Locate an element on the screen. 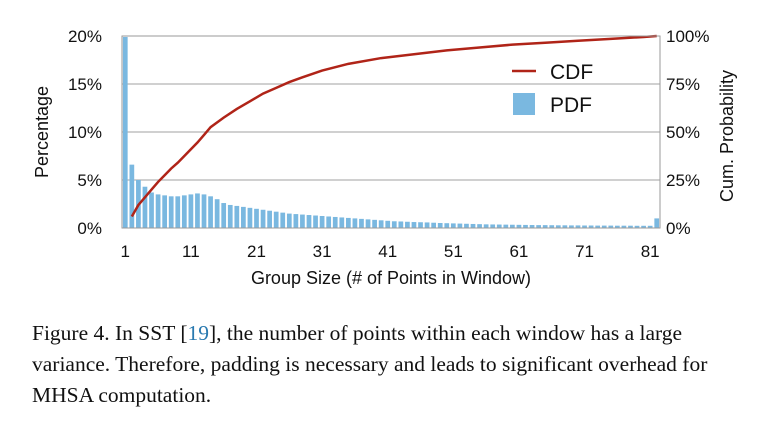 The width and height of the screenshot is (780, 437). legend: CDF PDF is located at coordinates (552, 89).